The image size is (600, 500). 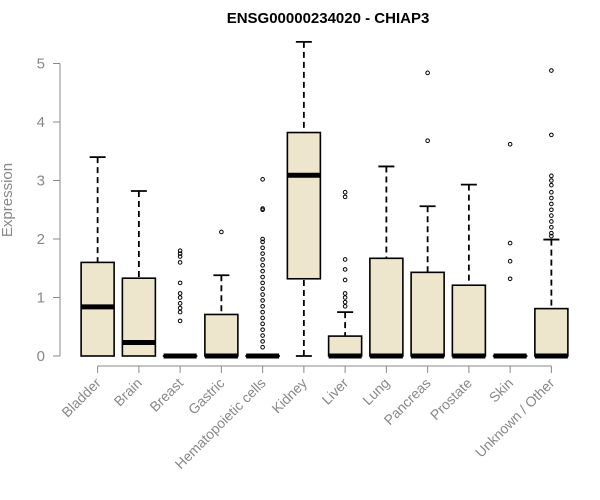 What do you see at coordinates (41, 356) in the screenshot?
I see `y-tick-label: 0` at bounding box center [41, 356].